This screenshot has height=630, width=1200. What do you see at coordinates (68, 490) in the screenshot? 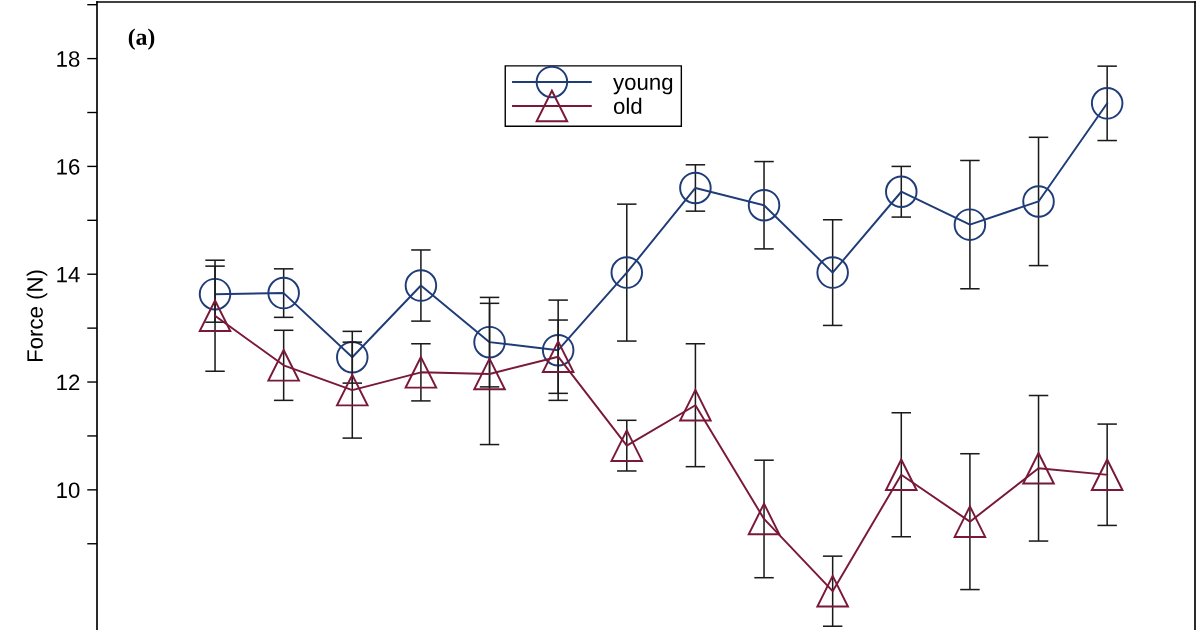
I see `y-tick-label: 10` at bounding box center [68, 490].